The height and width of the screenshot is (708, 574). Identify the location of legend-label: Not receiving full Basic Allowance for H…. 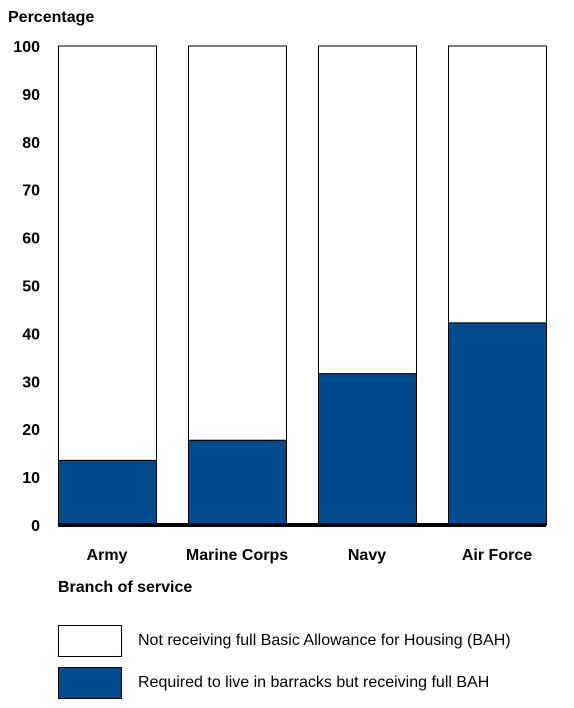
(324, 640).